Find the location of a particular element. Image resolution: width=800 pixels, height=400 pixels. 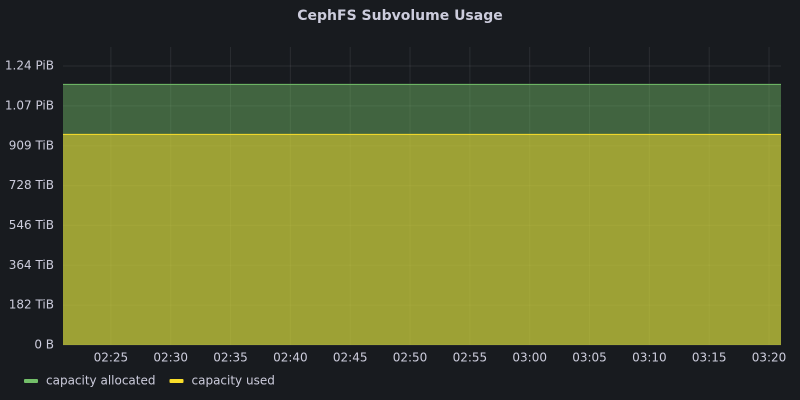

x-tick-label: 03:10 is located at coordinates (649, 358).